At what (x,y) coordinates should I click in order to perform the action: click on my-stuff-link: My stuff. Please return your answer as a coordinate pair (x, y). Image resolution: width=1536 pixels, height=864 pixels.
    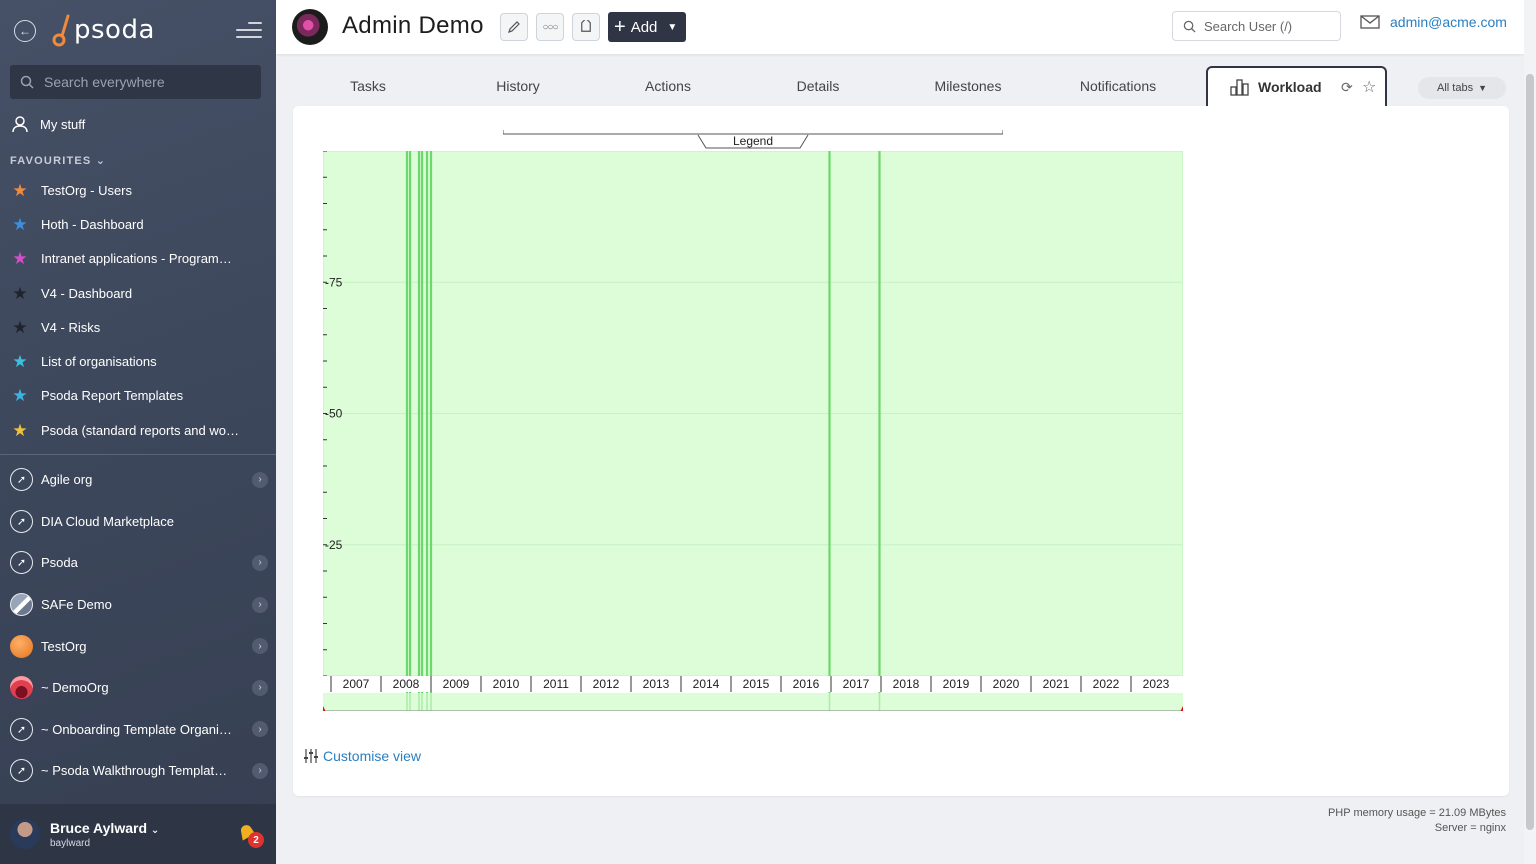
    Looking at the image, I should click on (47, 124).